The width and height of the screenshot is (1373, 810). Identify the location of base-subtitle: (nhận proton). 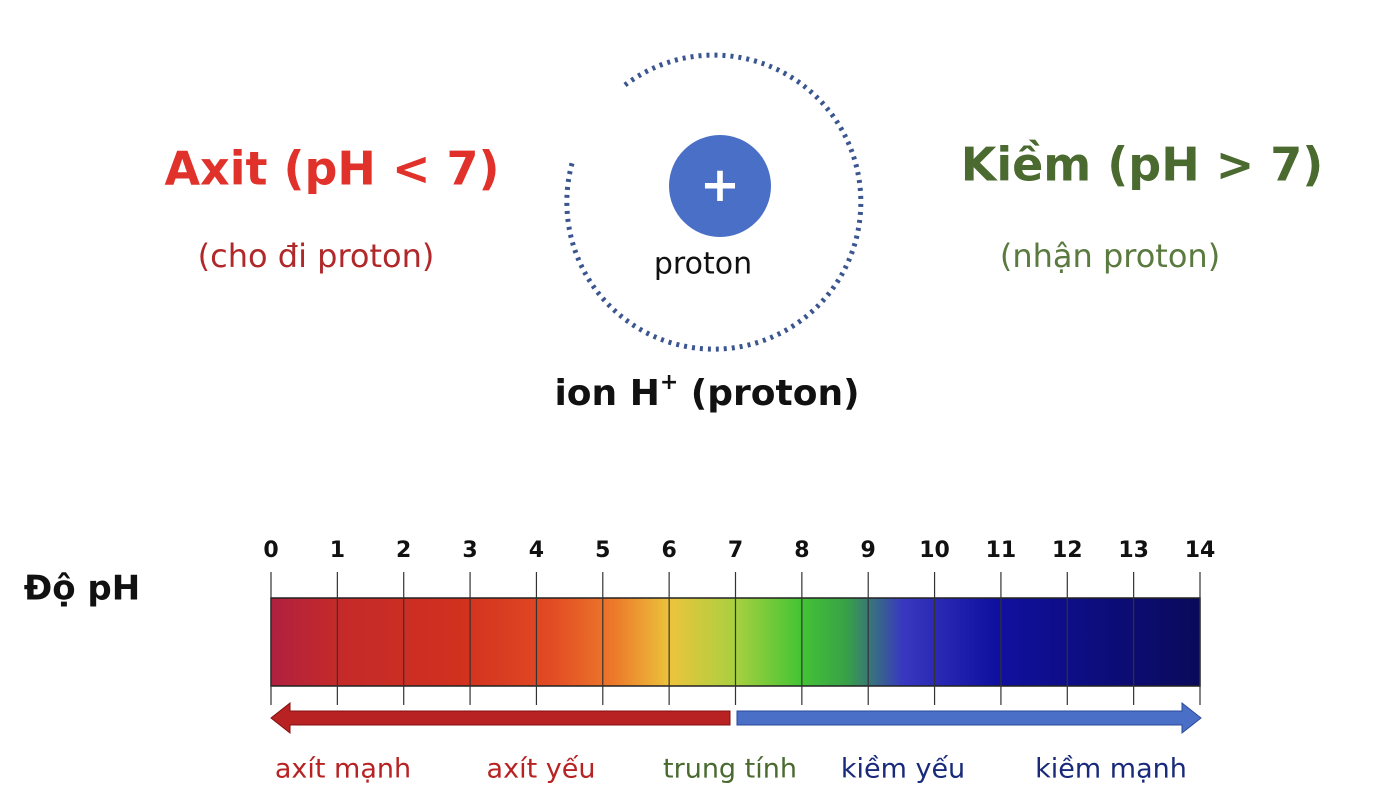
(1110, 256).